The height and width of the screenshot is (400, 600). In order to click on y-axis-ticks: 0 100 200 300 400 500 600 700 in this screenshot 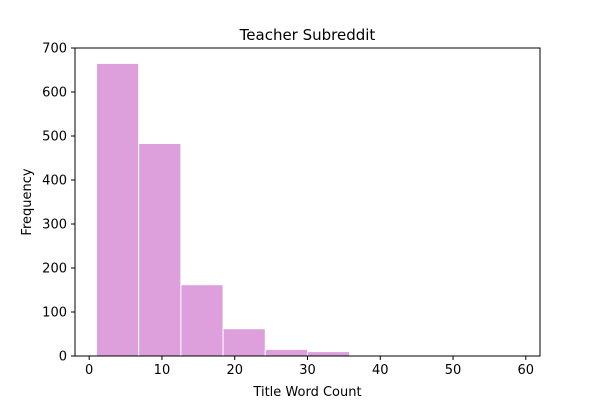, I will do `click(58, 203)`.